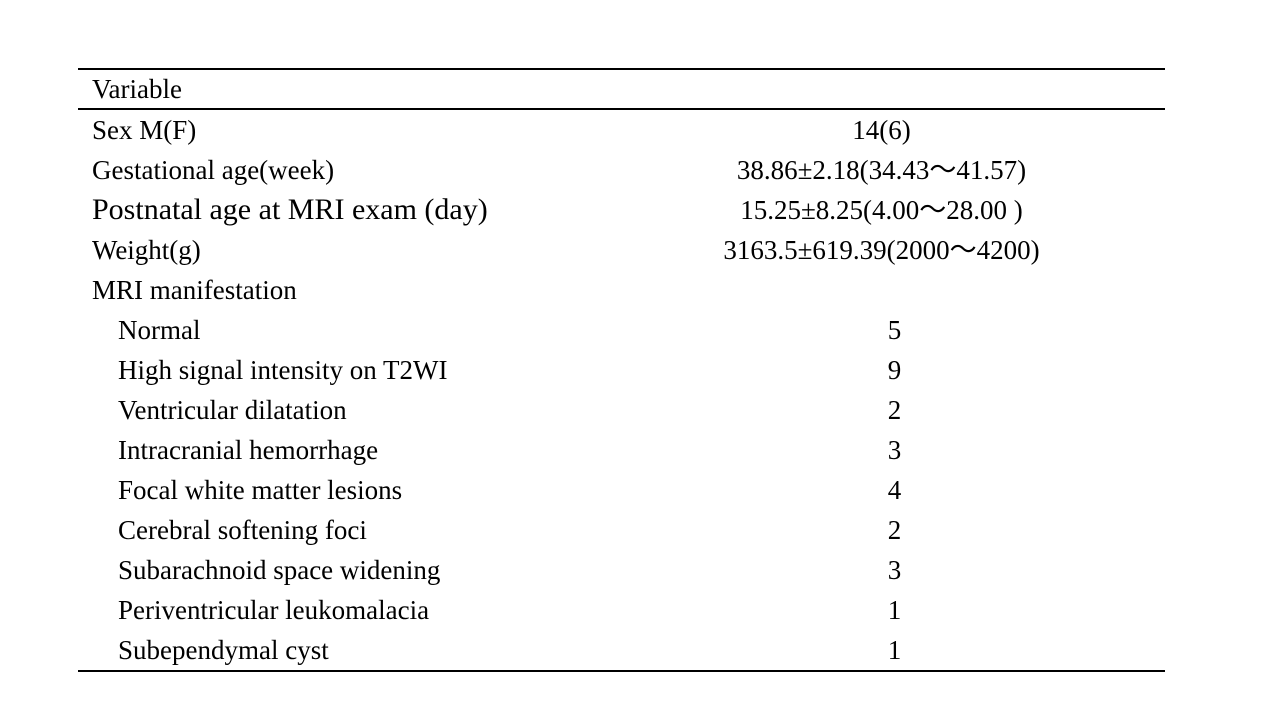  Describe the element at coordinates (621, 290) in the screenshot. I see `table-row: MRI manifestation` at that location.